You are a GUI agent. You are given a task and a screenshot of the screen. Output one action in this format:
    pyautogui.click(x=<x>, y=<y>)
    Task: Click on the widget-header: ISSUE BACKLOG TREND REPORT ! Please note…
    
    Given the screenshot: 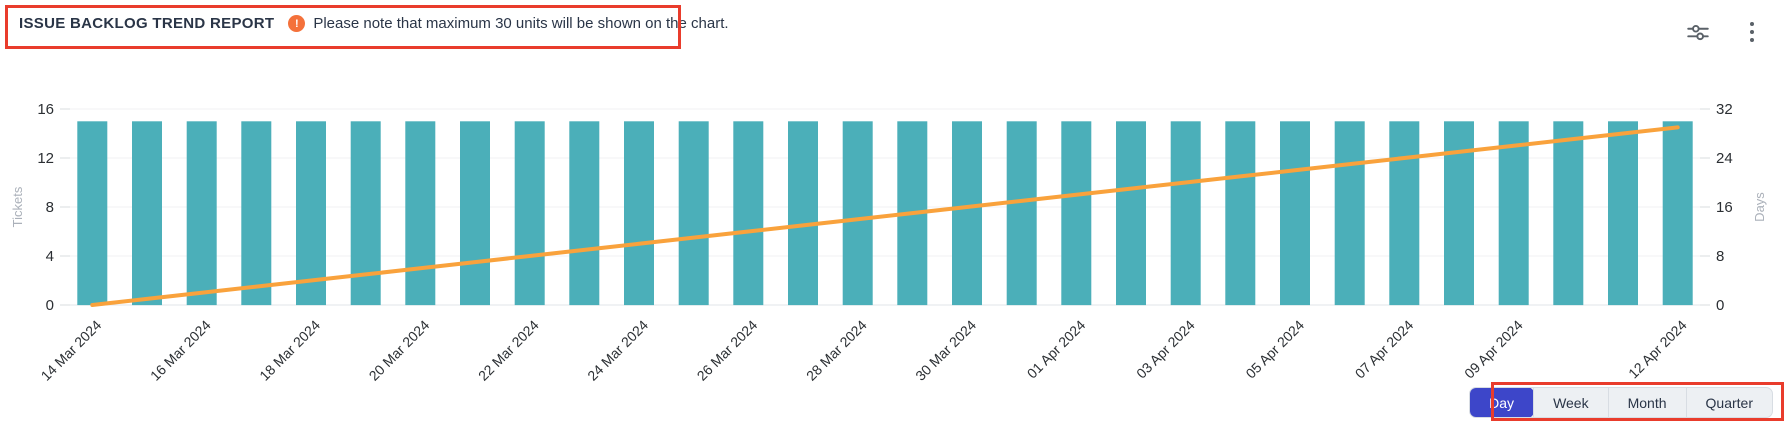 What is the action you would take?
    pyautogui.click(x=374, y=23)
    